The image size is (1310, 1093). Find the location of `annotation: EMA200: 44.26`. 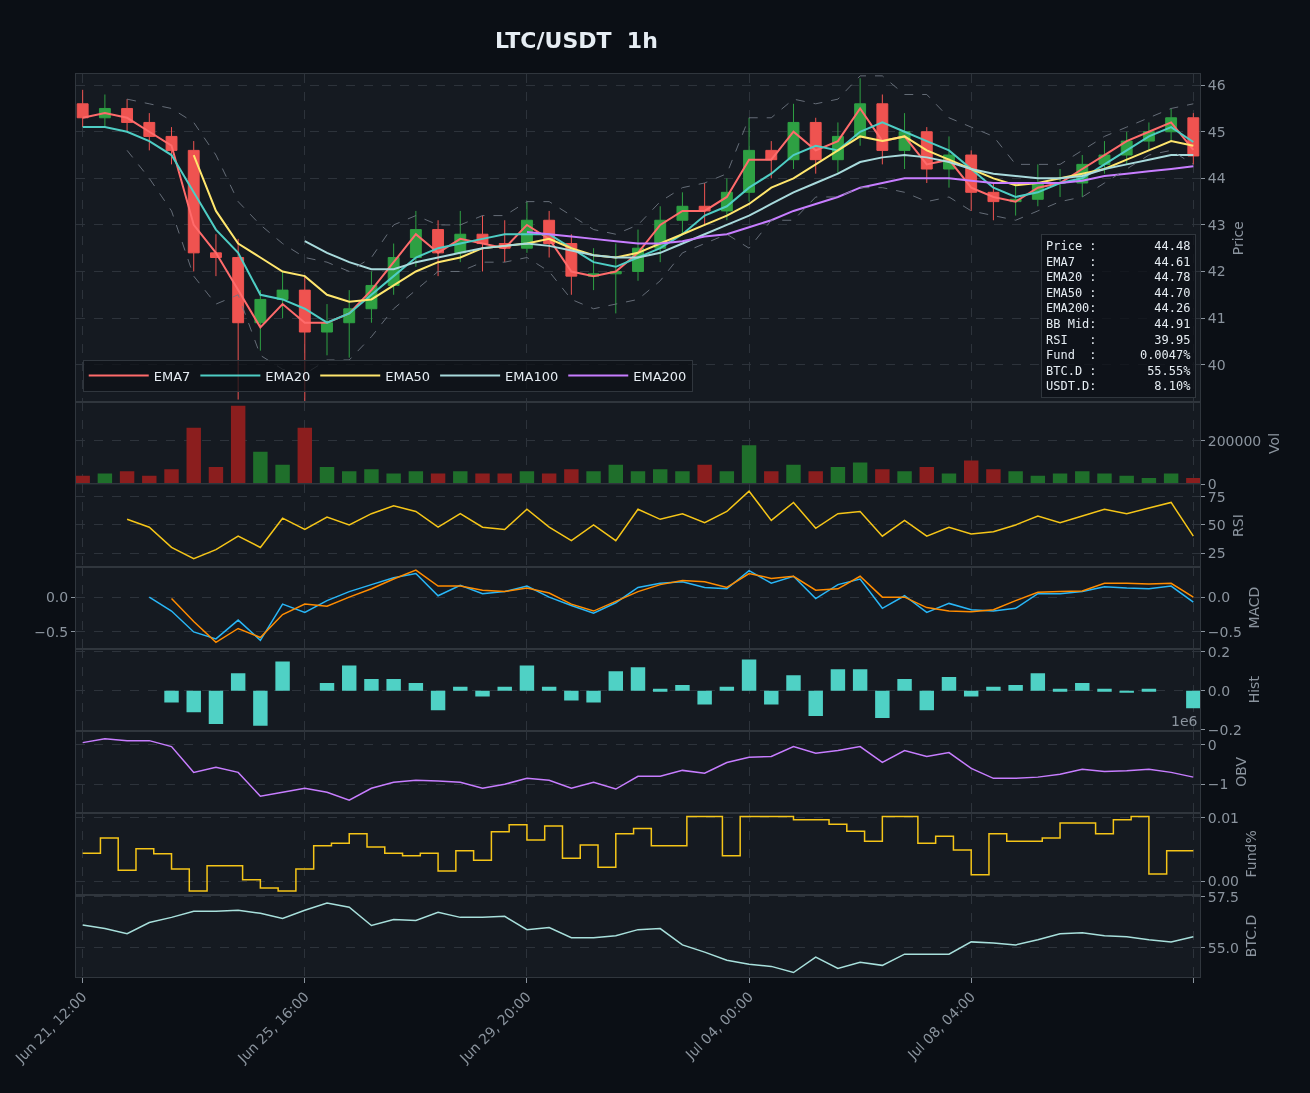

annotation: EMA200: 44.26 is located at coordinates (1118, 308).